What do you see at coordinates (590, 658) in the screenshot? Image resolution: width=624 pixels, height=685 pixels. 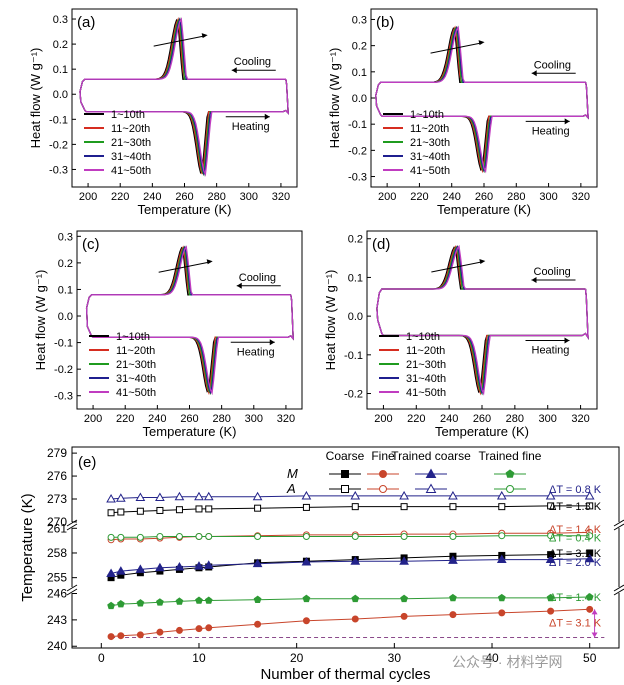 I see `x-tick-label: 50` at bounding box center [590, 658].